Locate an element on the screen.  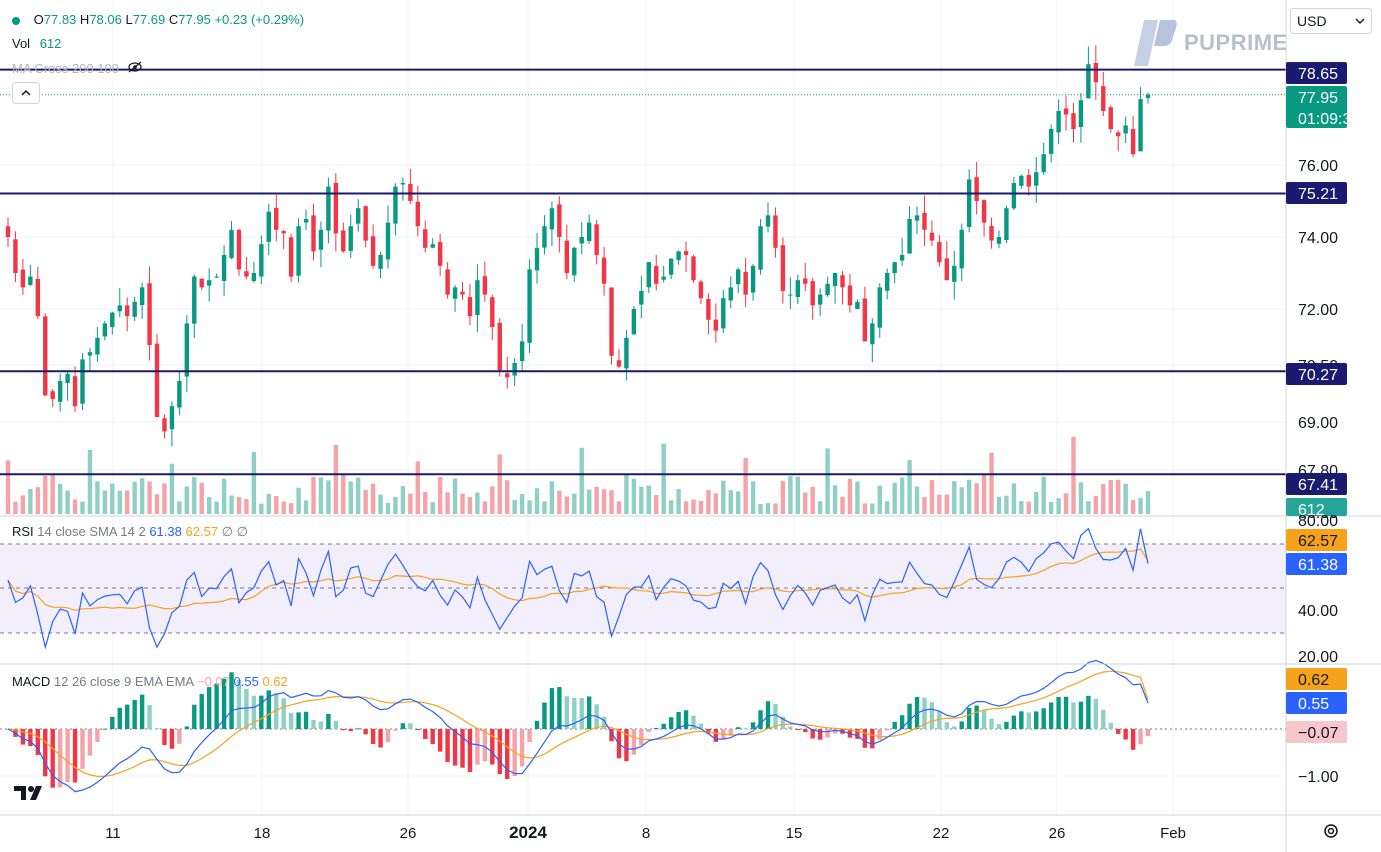
last-price-badge-text: 01:09:30 is located at coordinates (1329, 119).